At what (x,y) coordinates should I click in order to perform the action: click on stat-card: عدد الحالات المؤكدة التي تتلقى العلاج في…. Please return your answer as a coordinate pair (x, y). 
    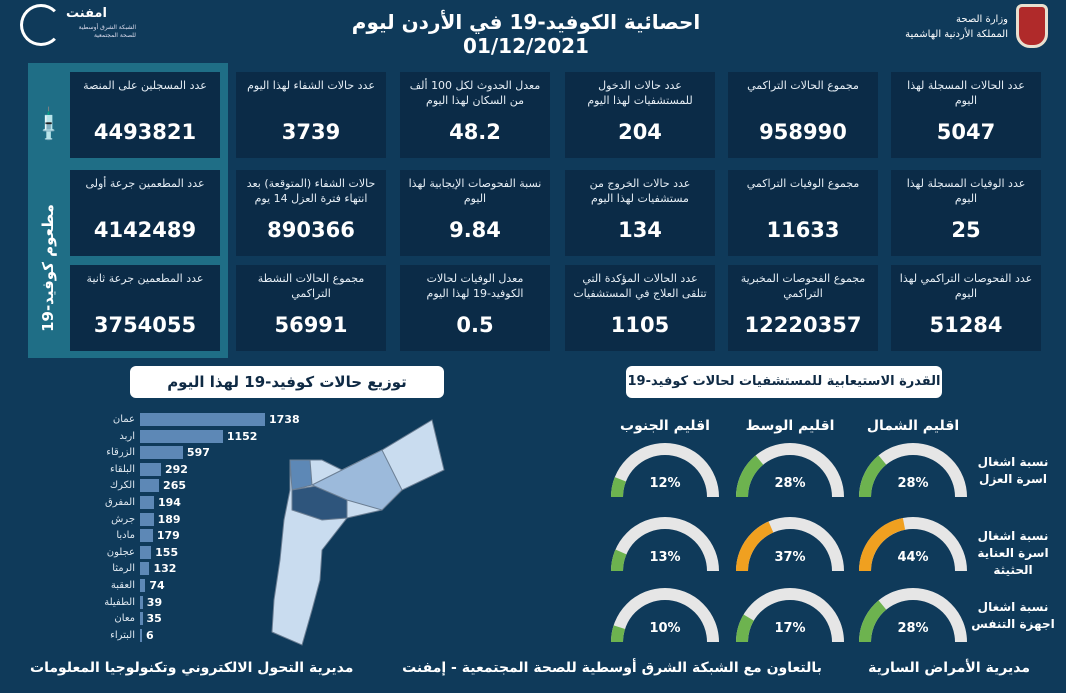
    Looking at the image, I should click on (640, 308).